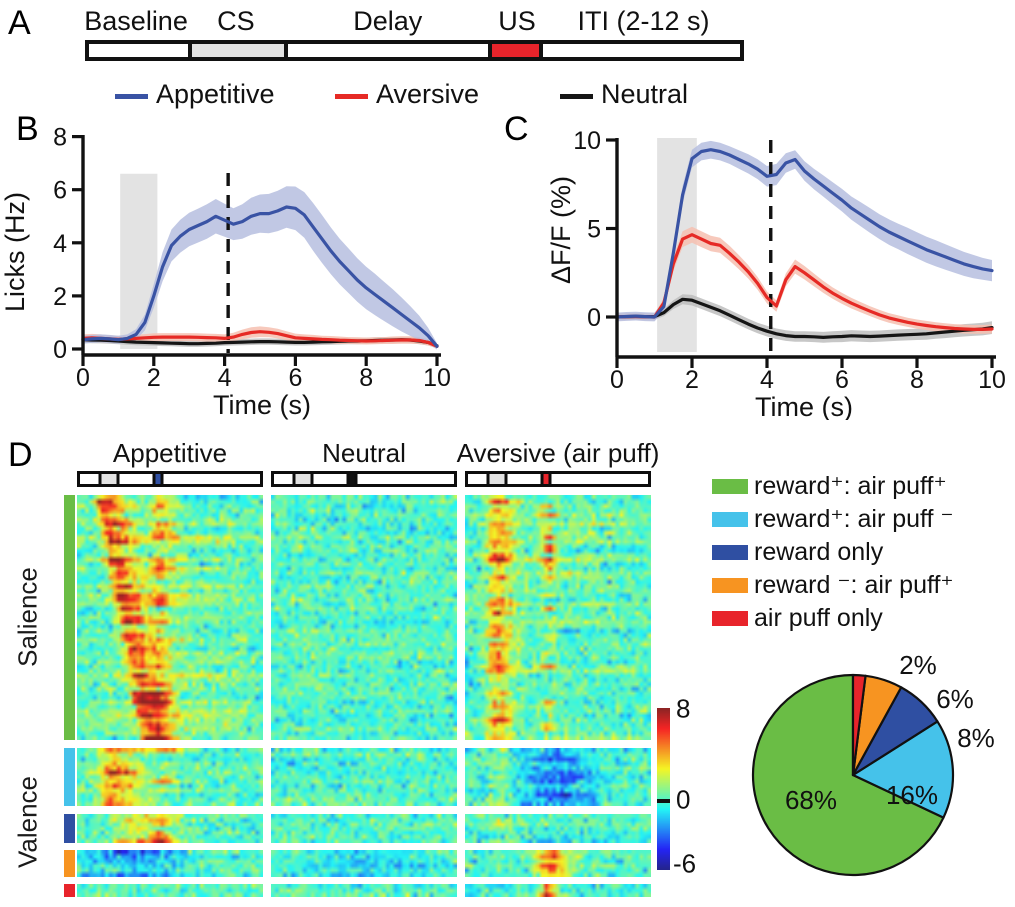 The width and height of the screenshot is (1015, 907). Describe the element at coordinates (437, 378) in the screenshot. I see `x-tick-label: 10` at that location.